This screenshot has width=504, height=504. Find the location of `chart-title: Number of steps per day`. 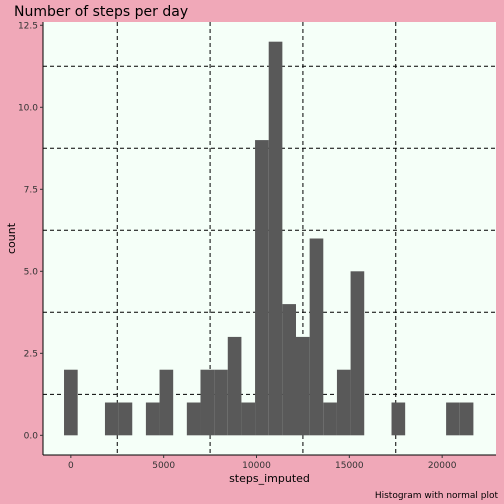

chart-title: Number of steps per day is located at coordinates (101, 12).